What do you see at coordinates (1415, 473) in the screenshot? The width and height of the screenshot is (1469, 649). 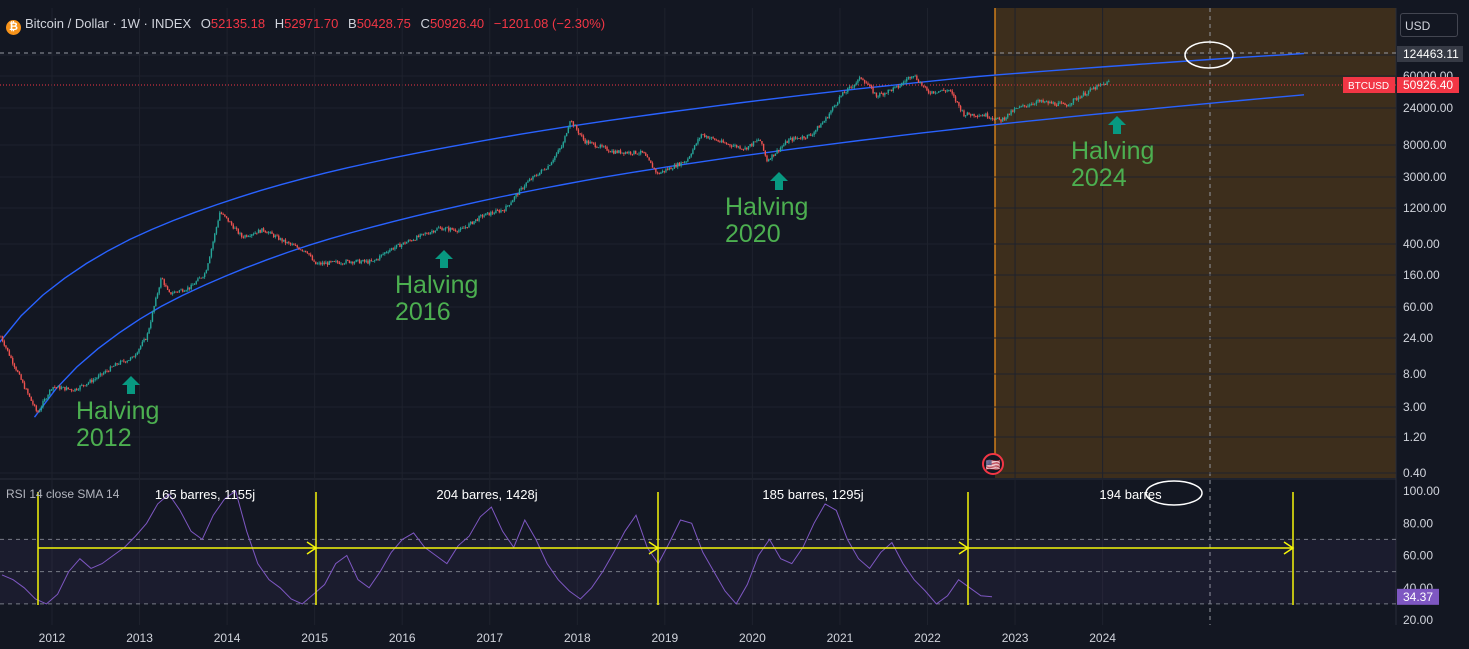 I see `price-axis-label: 0.40` at bounding box center [1415, 473].